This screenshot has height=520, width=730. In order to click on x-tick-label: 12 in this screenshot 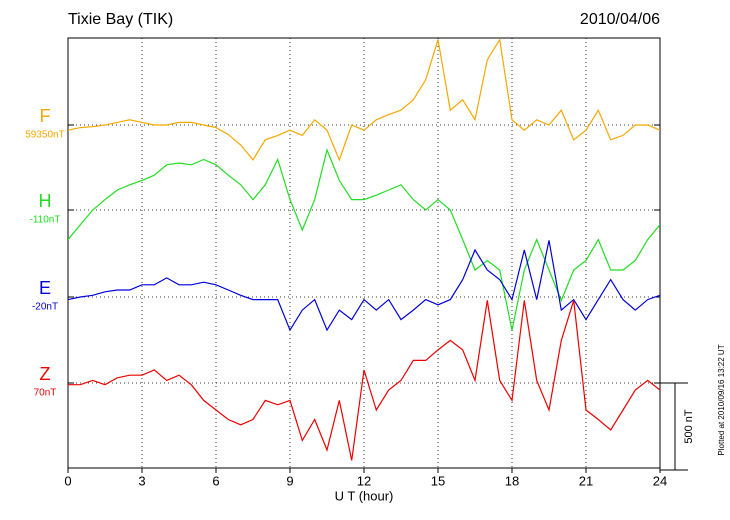, I will do `click(364, 480)`.